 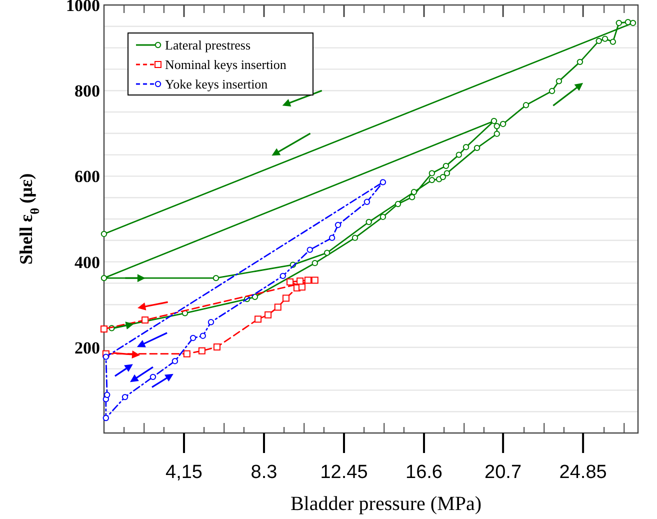 What do you see at coordinates (344, 472) in the screenshot?
I see `x-tick-label: 12.45` at bounding box center [344, 472].